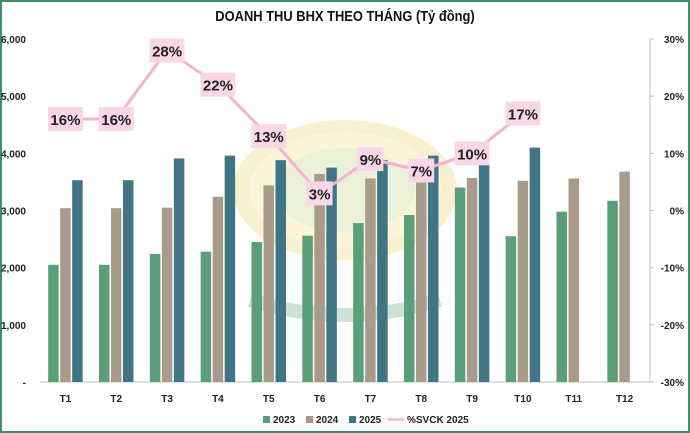  I want to click on bar-2025-T3, so click(179, 270).